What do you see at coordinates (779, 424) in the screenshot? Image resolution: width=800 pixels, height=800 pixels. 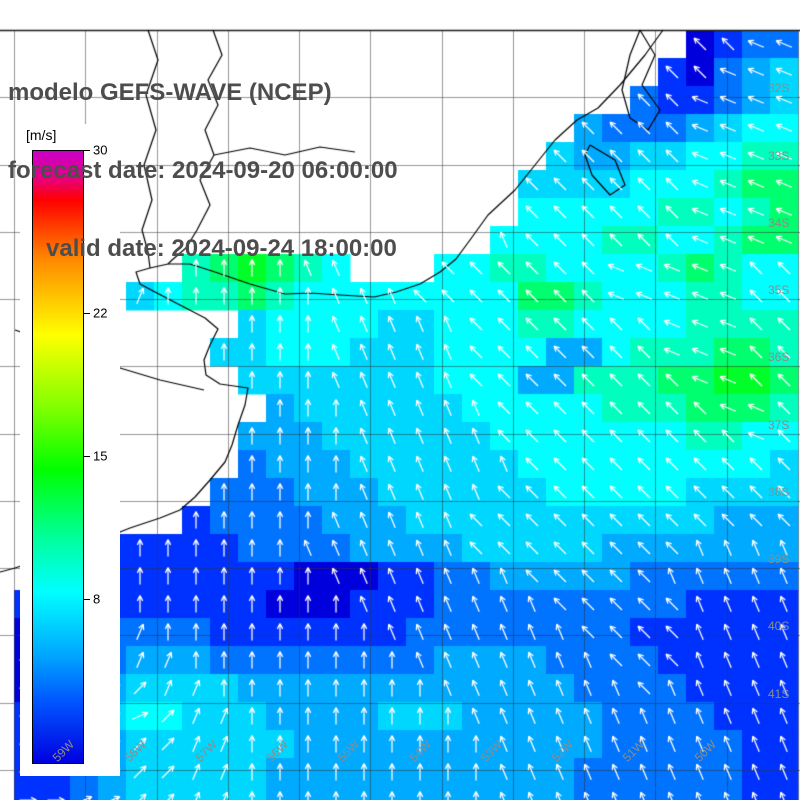 I see `lat-label: 37S` at bounding box center [779, 424].